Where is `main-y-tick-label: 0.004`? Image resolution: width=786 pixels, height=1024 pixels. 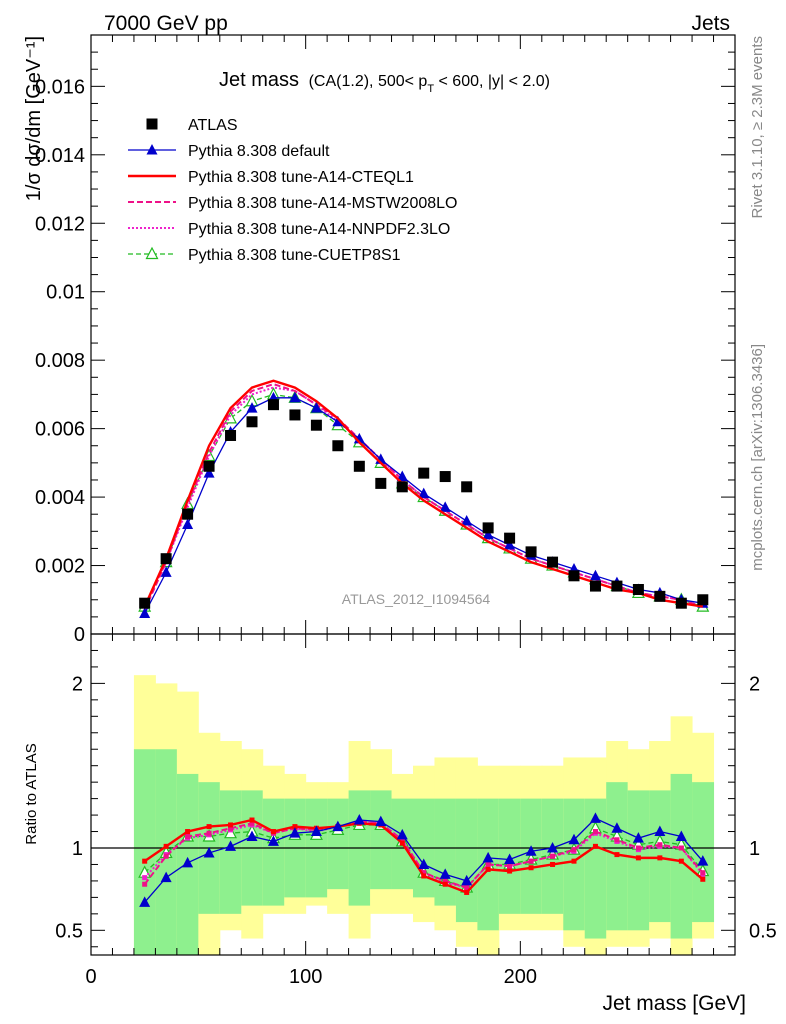 main-y-tick-label: 0.004 is located at coordinates (60, 498).